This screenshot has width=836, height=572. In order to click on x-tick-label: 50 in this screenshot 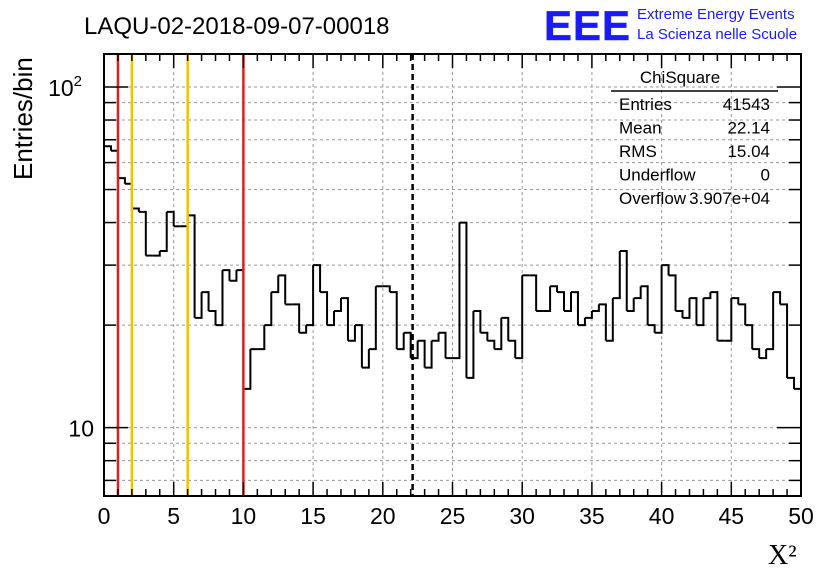, I will do `click(801, 516)`.